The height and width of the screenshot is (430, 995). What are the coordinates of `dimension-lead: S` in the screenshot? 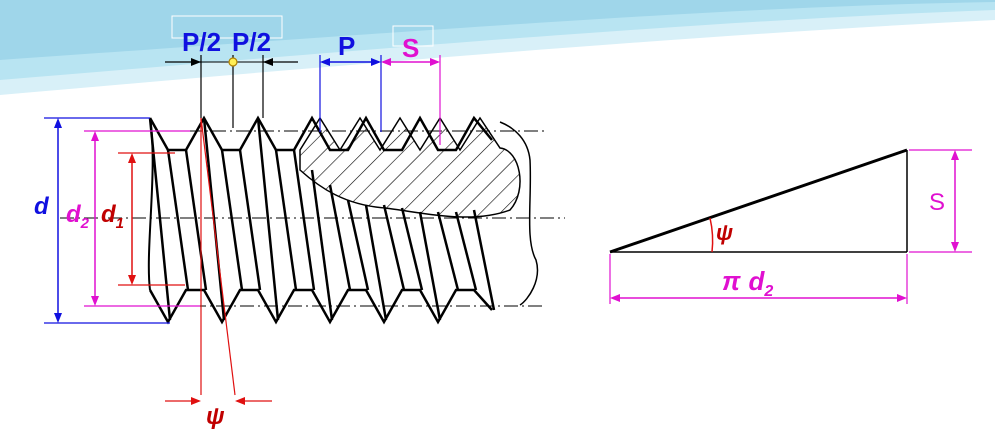 It's located at (411, 85).